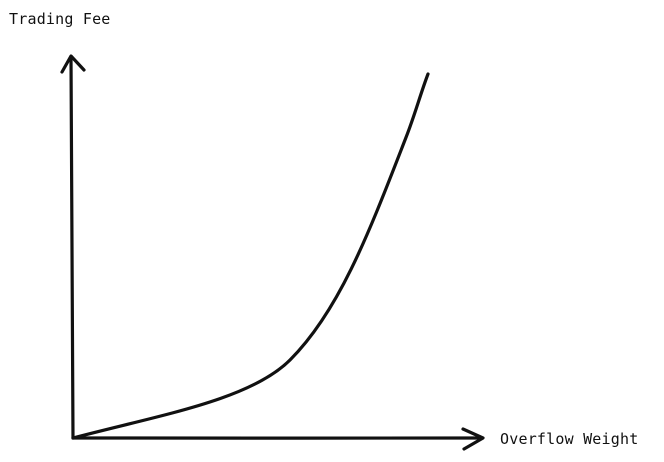  I want to click on x-axis-arrowhead, so click(473, 439).